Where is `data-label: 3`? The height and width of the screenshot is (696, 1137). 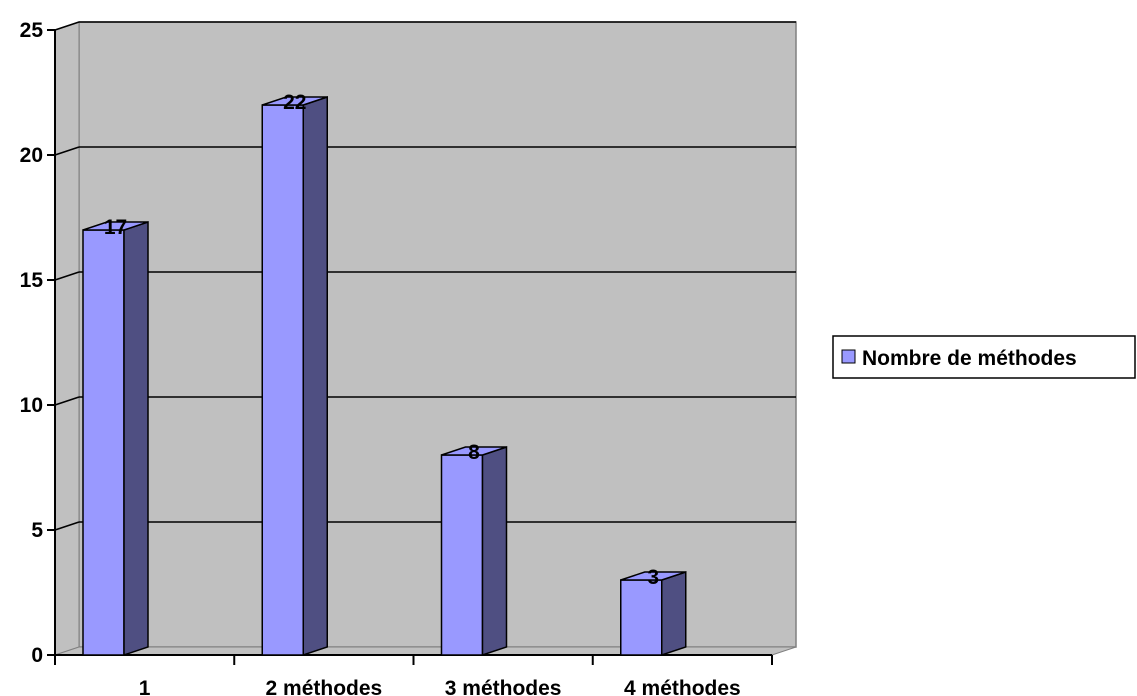
data-label: 3 is located at coordinates (653, 577).